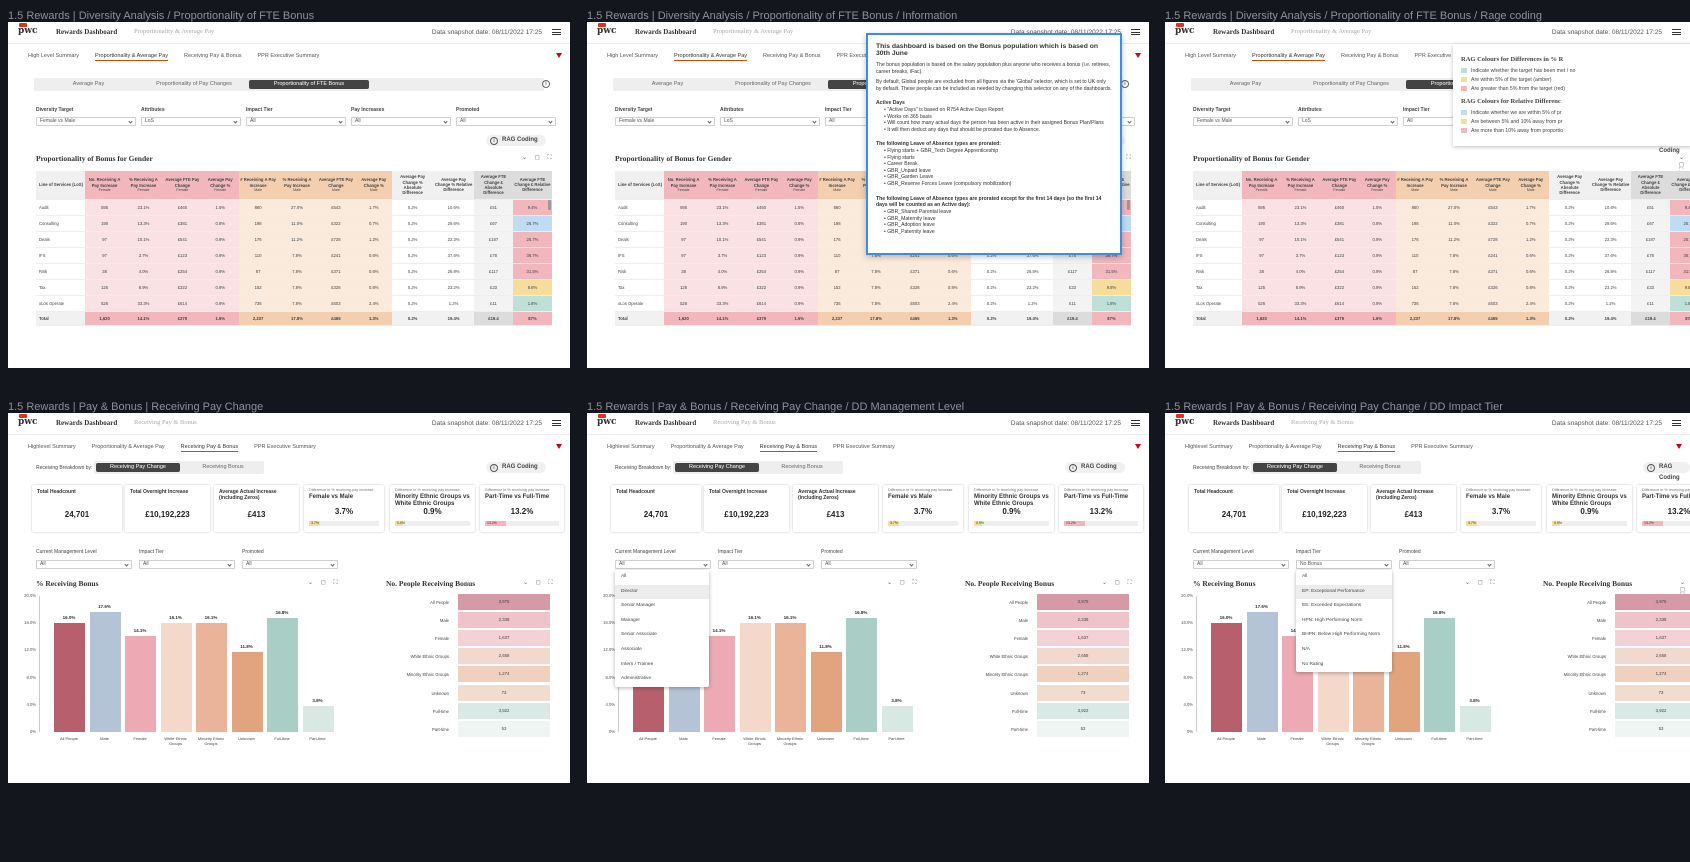 The height and width of the screenshot is (862, 1690). What do you see at coordinates (637, 664) in the screenshot?
I see `mgmt-option: Intern / Trainee` at bounding box center [637, 664].